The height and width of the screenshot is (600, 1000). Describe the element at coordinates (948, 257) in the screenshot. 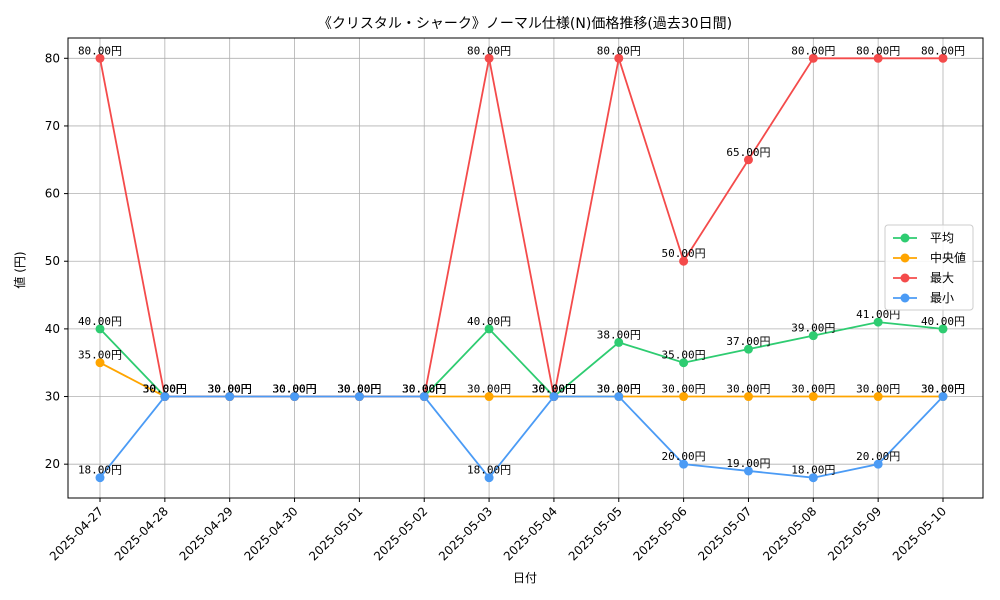

I see `legend-label: 中央値` at that location.